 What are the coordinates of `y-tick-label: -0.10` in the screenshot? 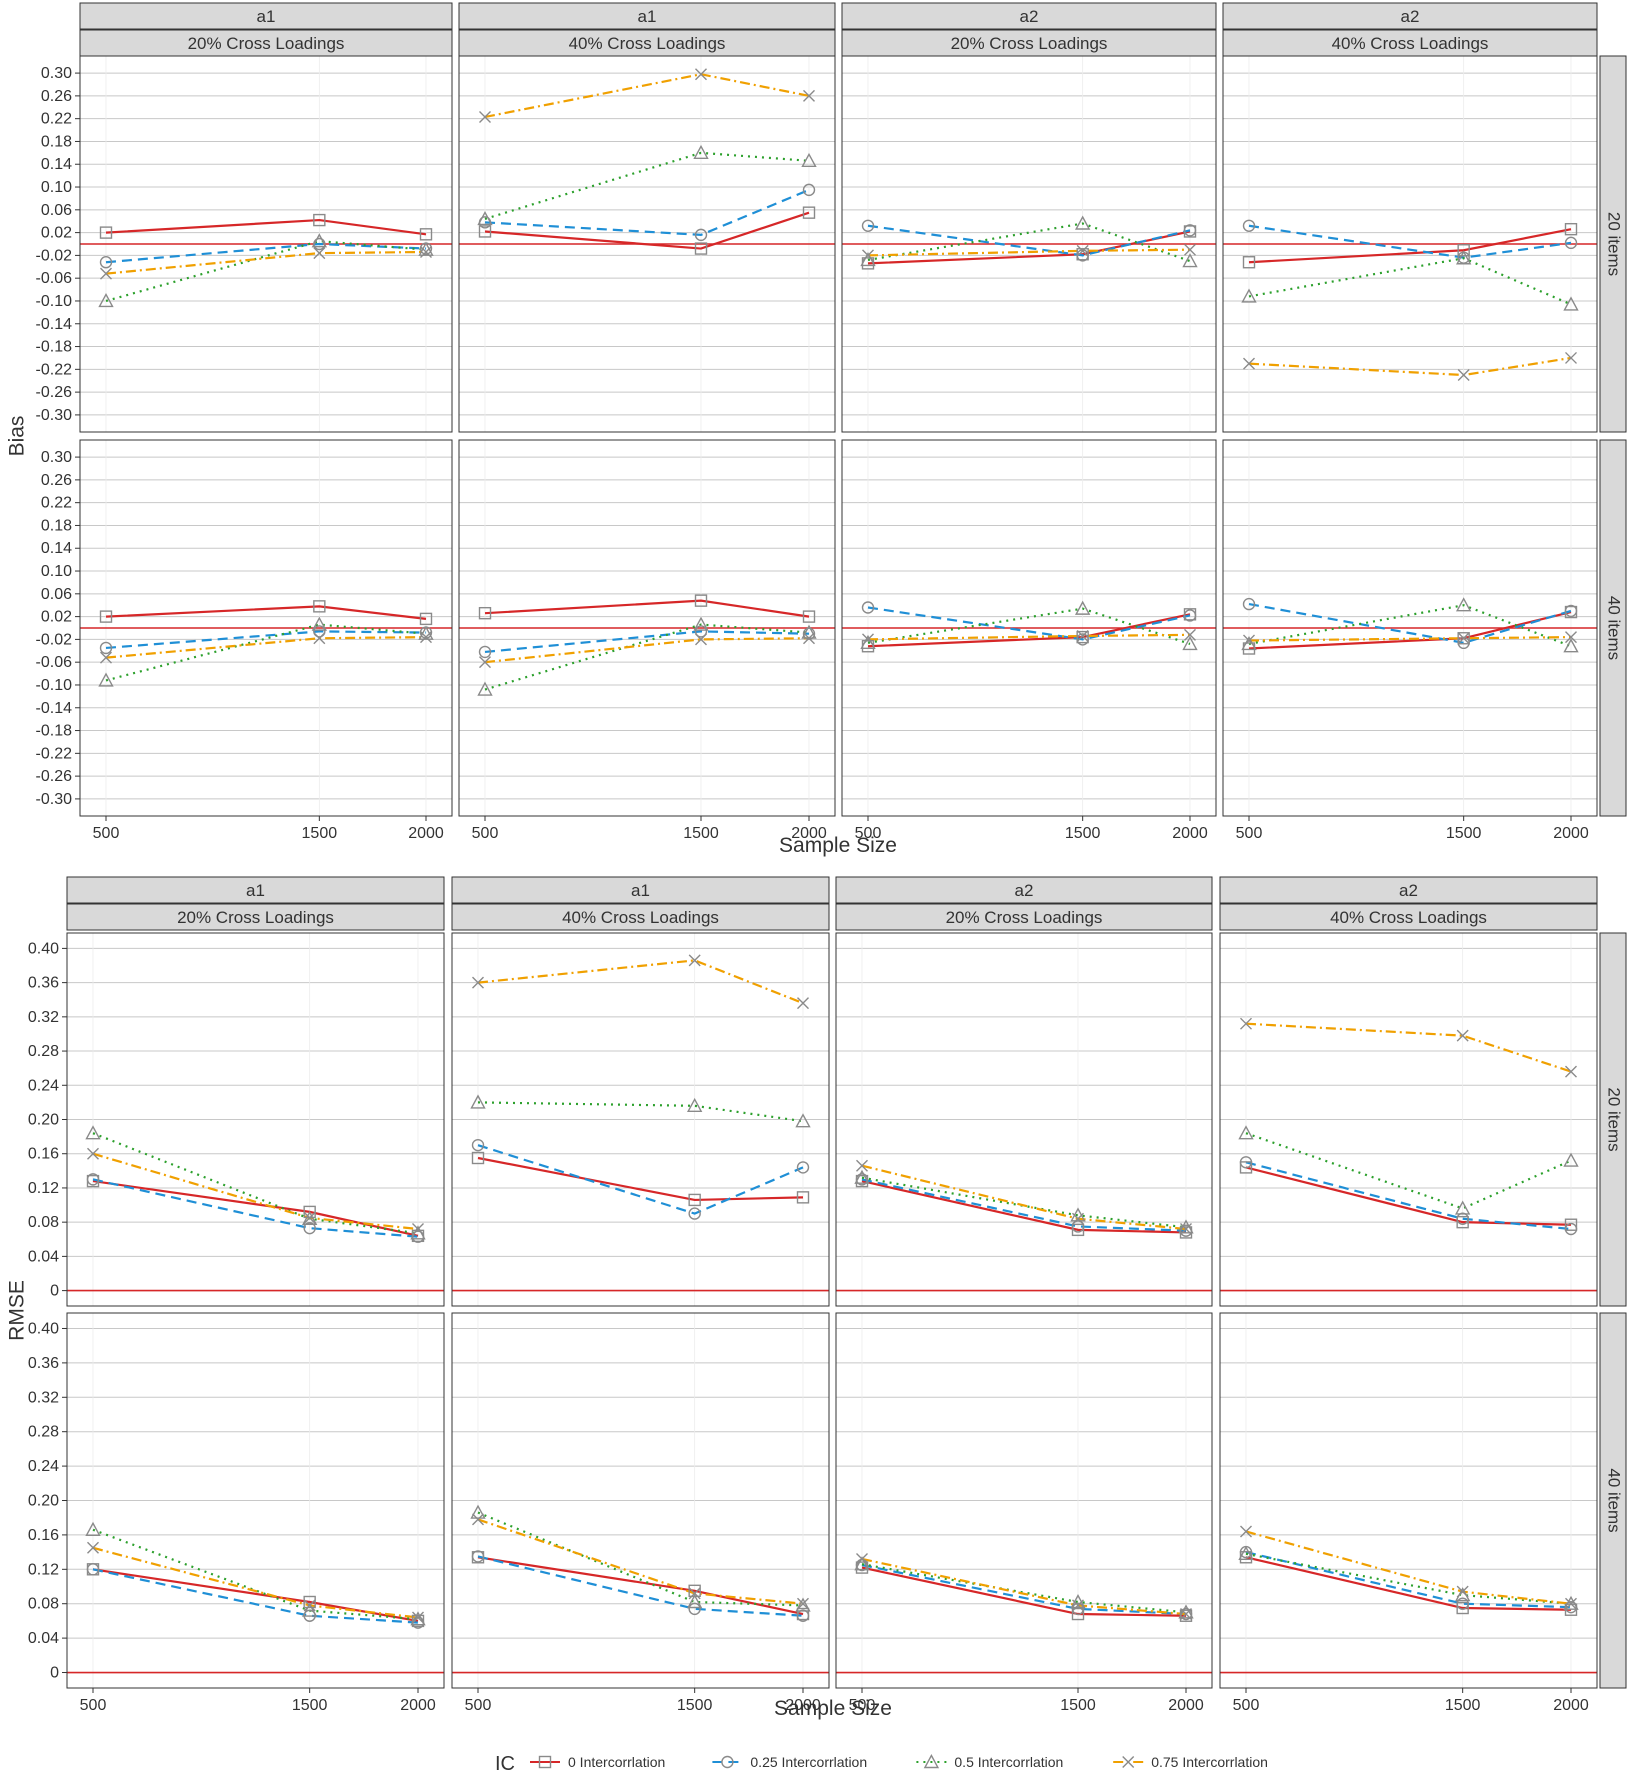 It's located at (54, 301).